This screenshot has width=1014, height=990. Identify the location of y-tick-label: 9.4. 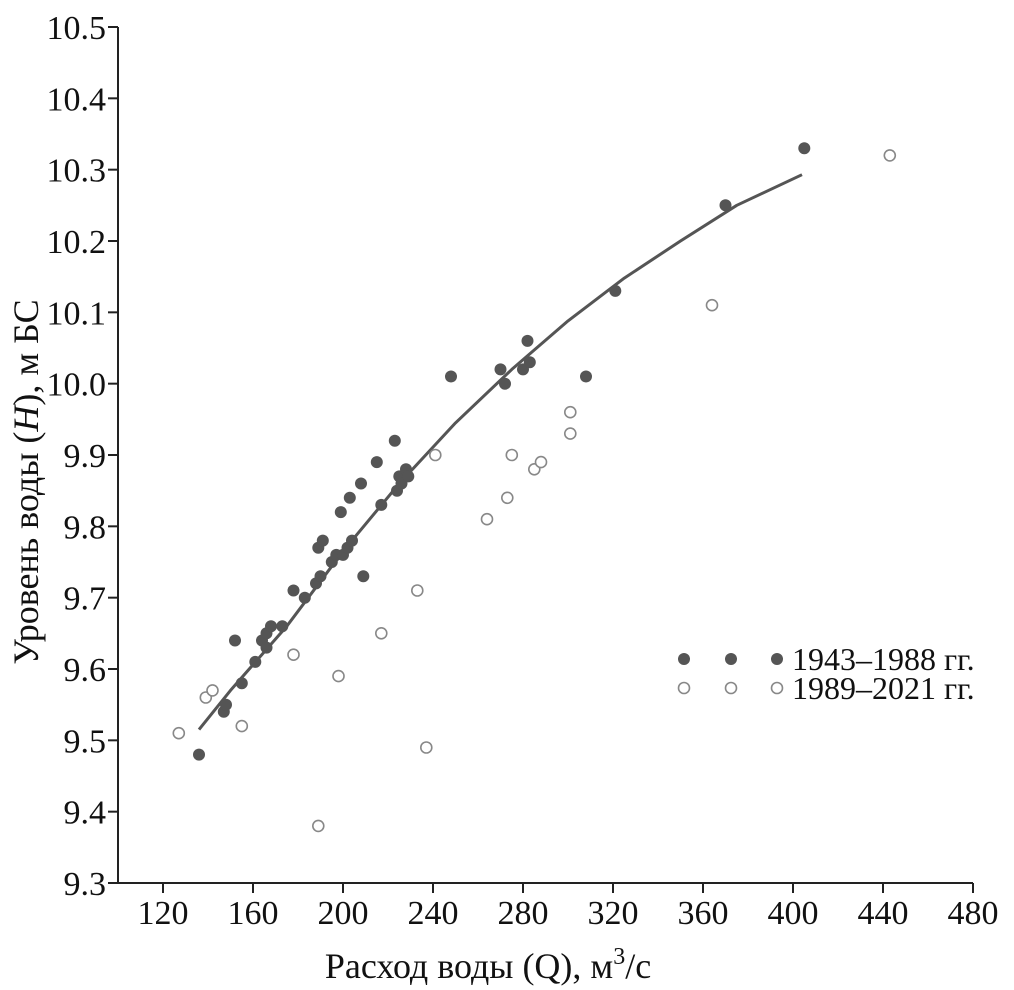
(85, 813).